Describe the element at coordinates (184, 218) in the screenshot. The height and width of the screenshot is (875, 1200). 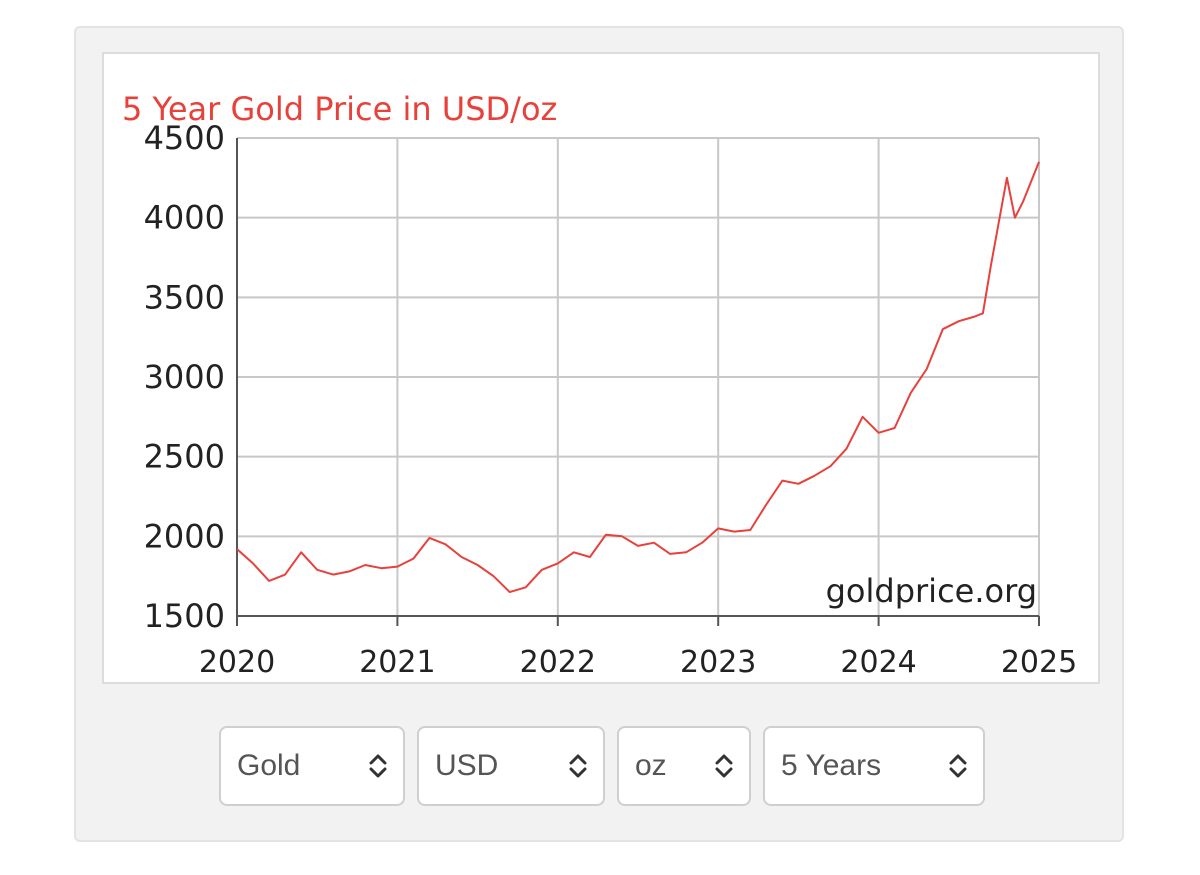
I see `y-tick-label: 4000` at that location.